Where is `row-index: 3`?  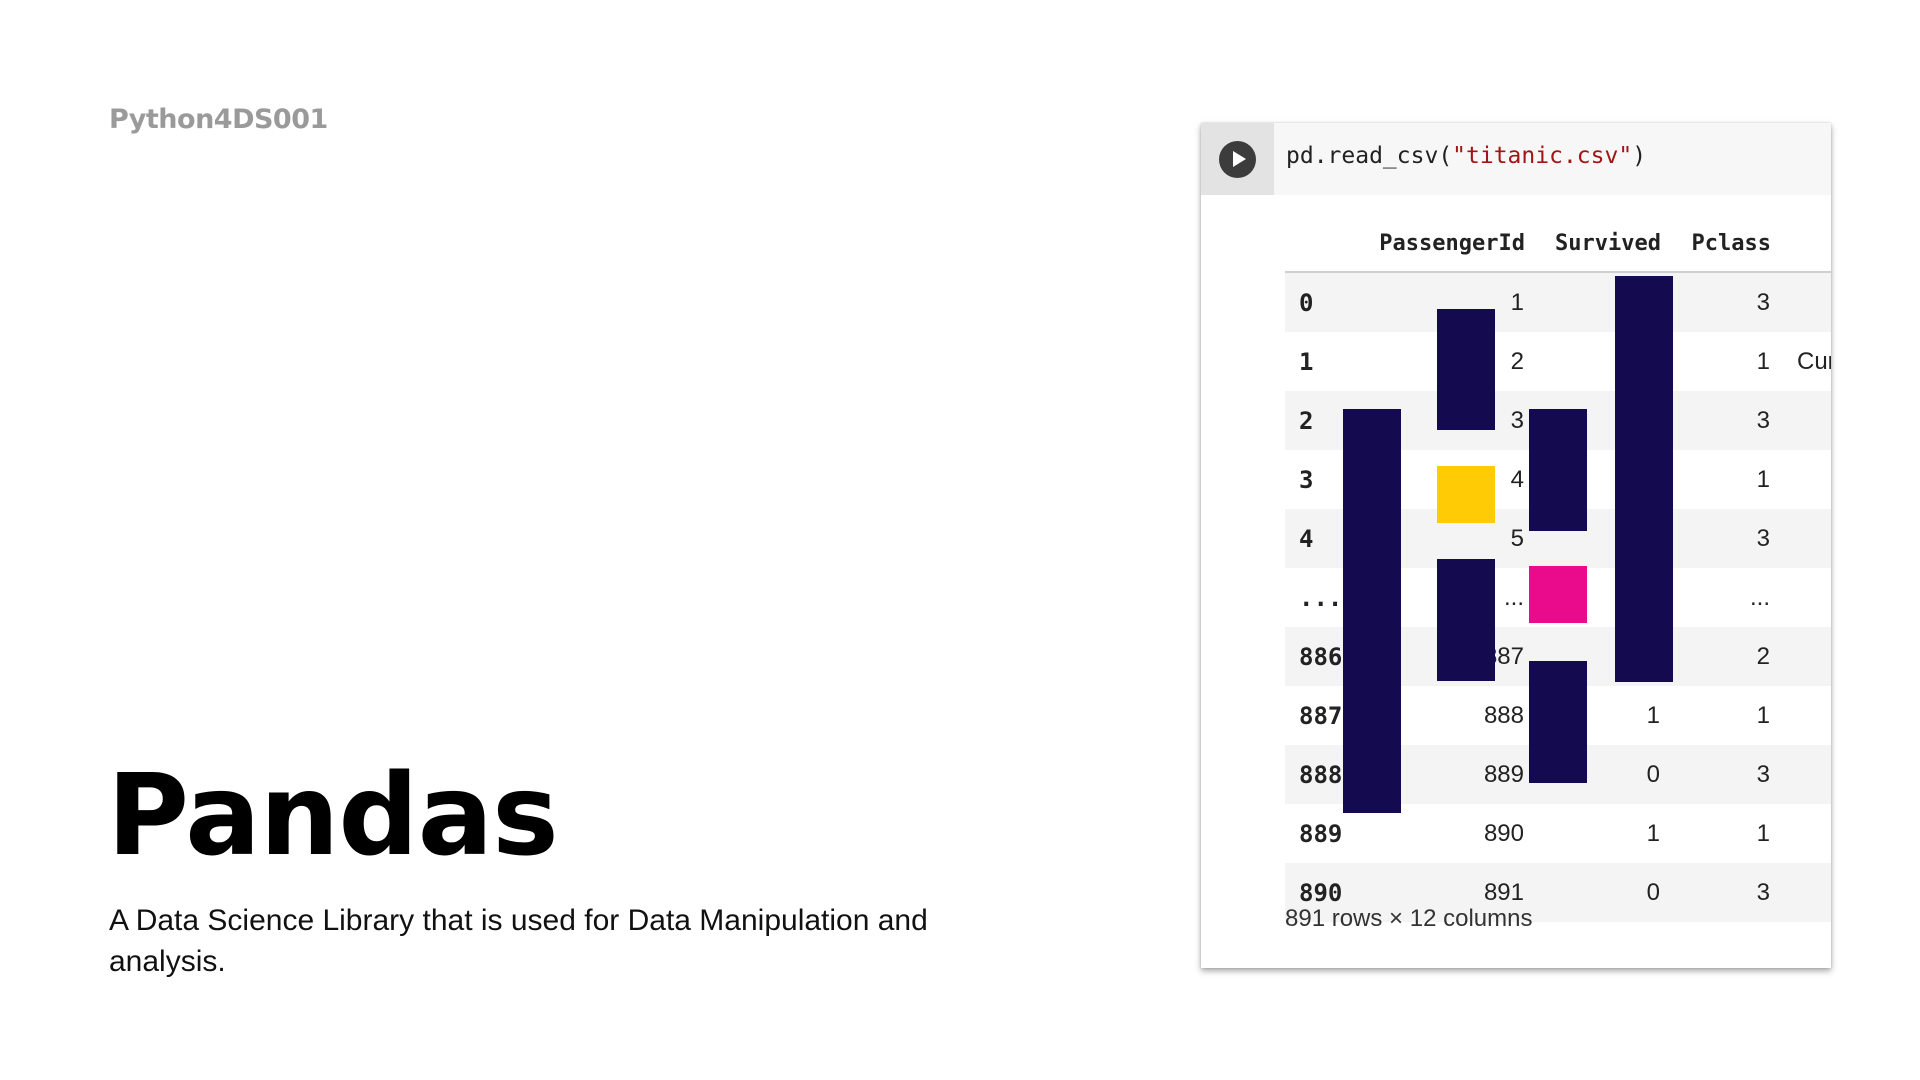
row-index: 3 is located at coordinates (1306, 479).